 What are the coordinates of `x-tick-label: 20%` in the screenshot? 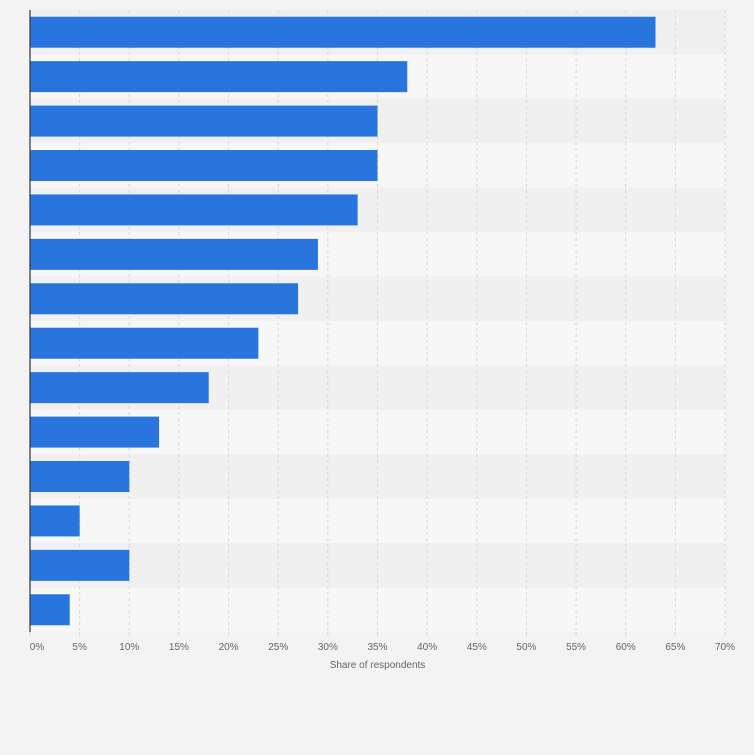 It's located at (229, 647).